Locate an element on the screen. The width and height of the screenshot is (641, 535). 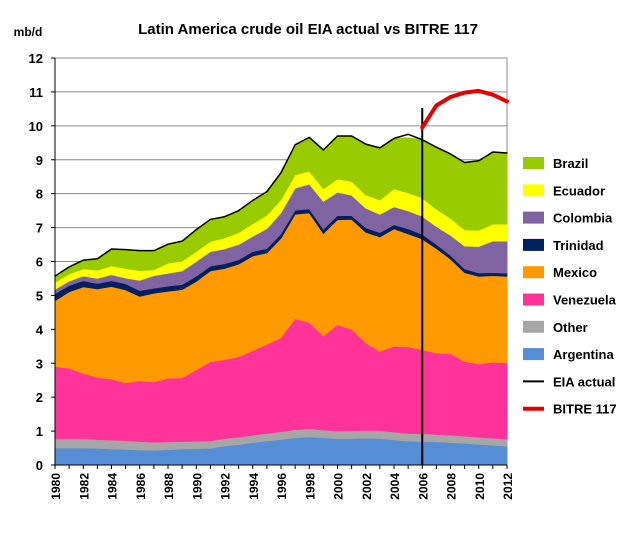
y-tick-label: 11 is located at coordinates (36, 92).